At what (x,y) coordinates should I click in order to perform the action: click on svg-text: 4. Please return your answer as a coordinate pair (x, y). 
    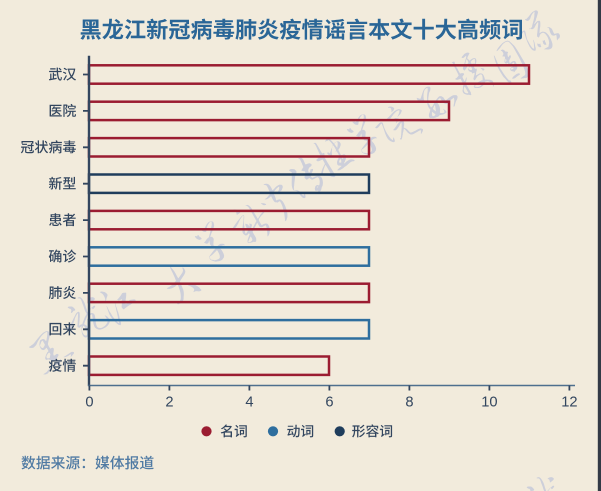
    Looking at the image, I should click on (249, 402).